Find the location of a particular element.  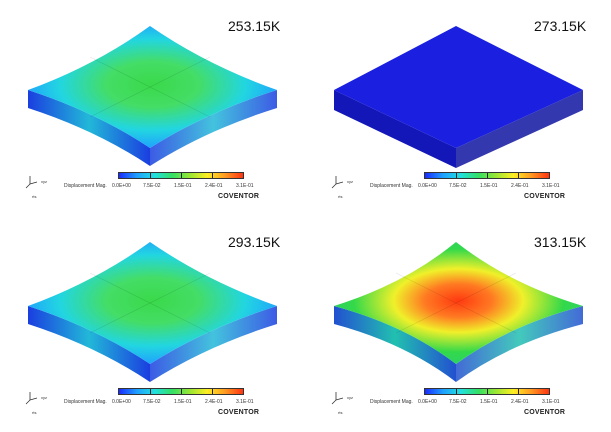

temperature-label: 273.15K is located at coordinates (560, 26).